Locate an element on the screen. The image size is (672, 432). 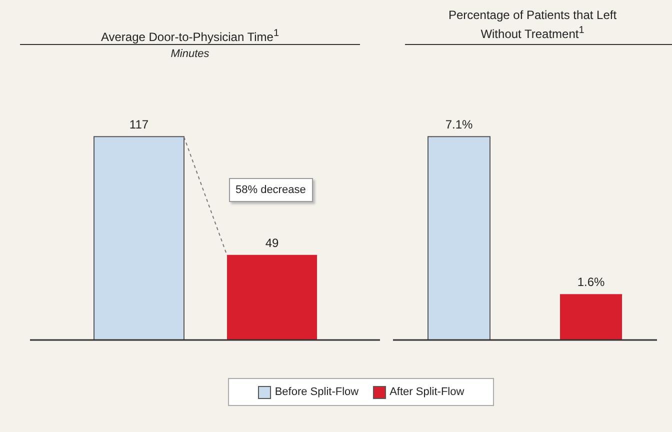
data-label: 49 is located at coordinates (272, 243).